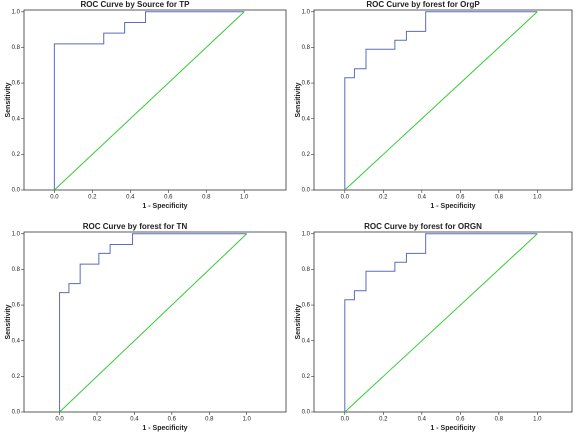  Describe the element at coordinates (136, 4) in the screenshot. I see `chart-title: ROC Curve by Source for TP` at that location.